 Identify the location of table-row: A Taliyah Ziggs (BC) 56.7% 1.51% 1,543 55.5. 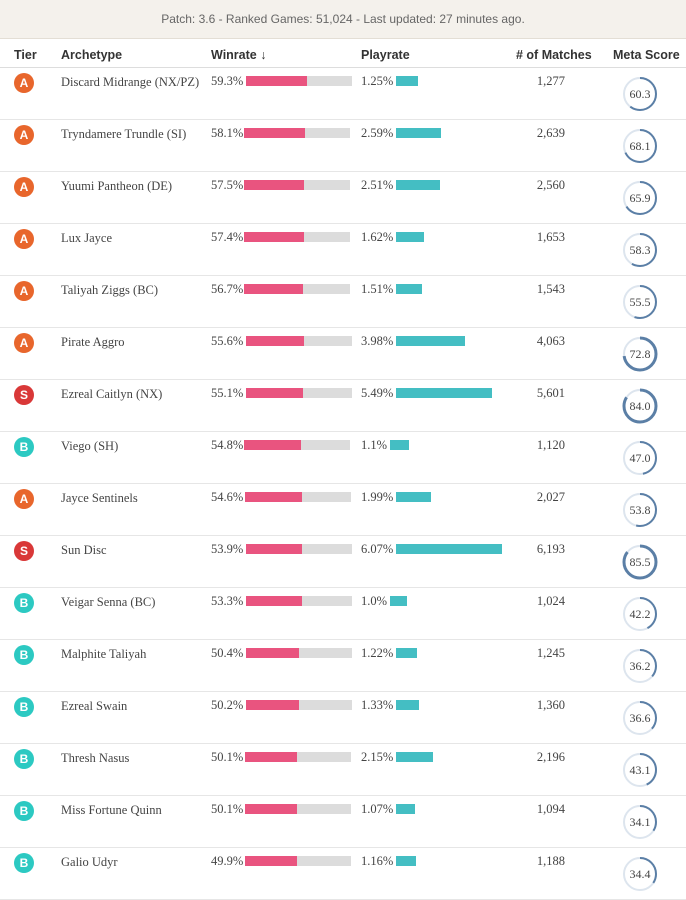
(343, 302).